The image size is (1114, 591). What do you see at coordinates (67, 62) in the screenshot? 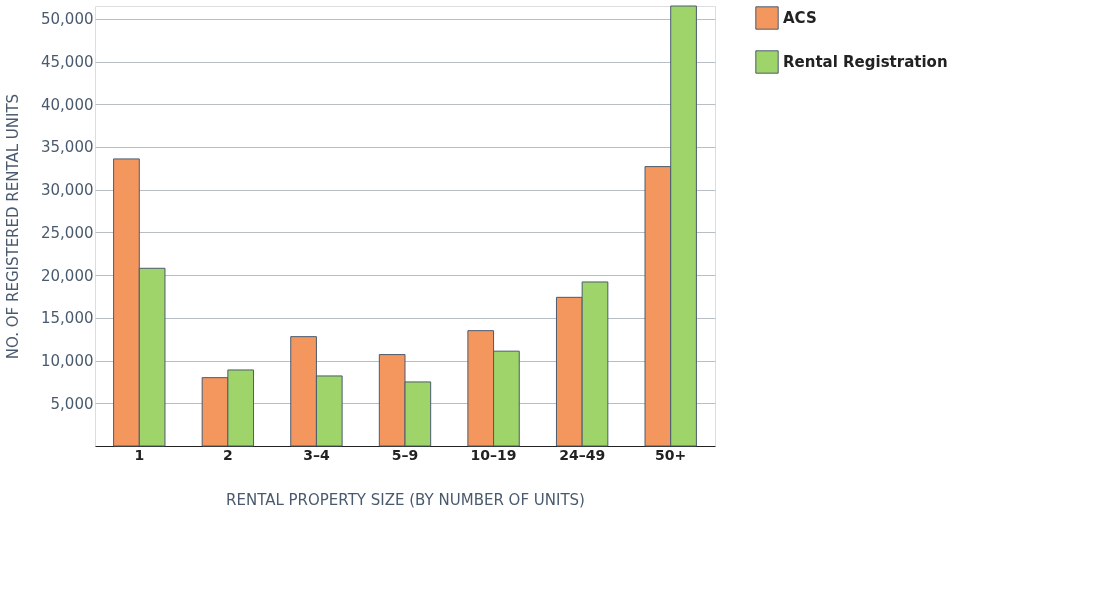
I see `y-tick-label: 45,000` at bounding box center [67, 62].